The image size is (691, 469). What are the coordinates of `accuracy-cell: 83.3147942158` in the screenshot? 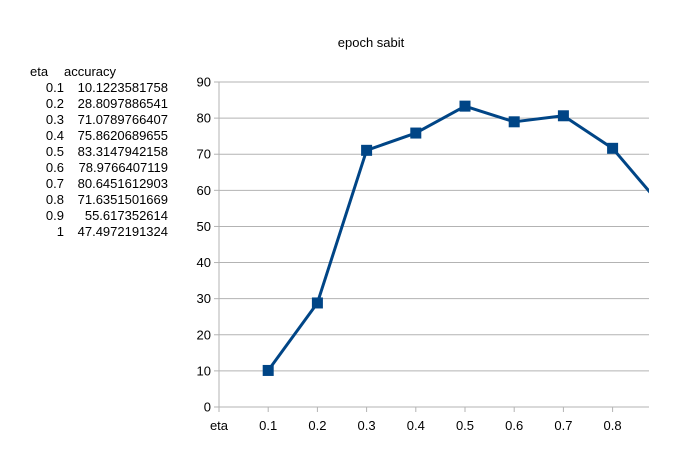 It's located at (122, 151).